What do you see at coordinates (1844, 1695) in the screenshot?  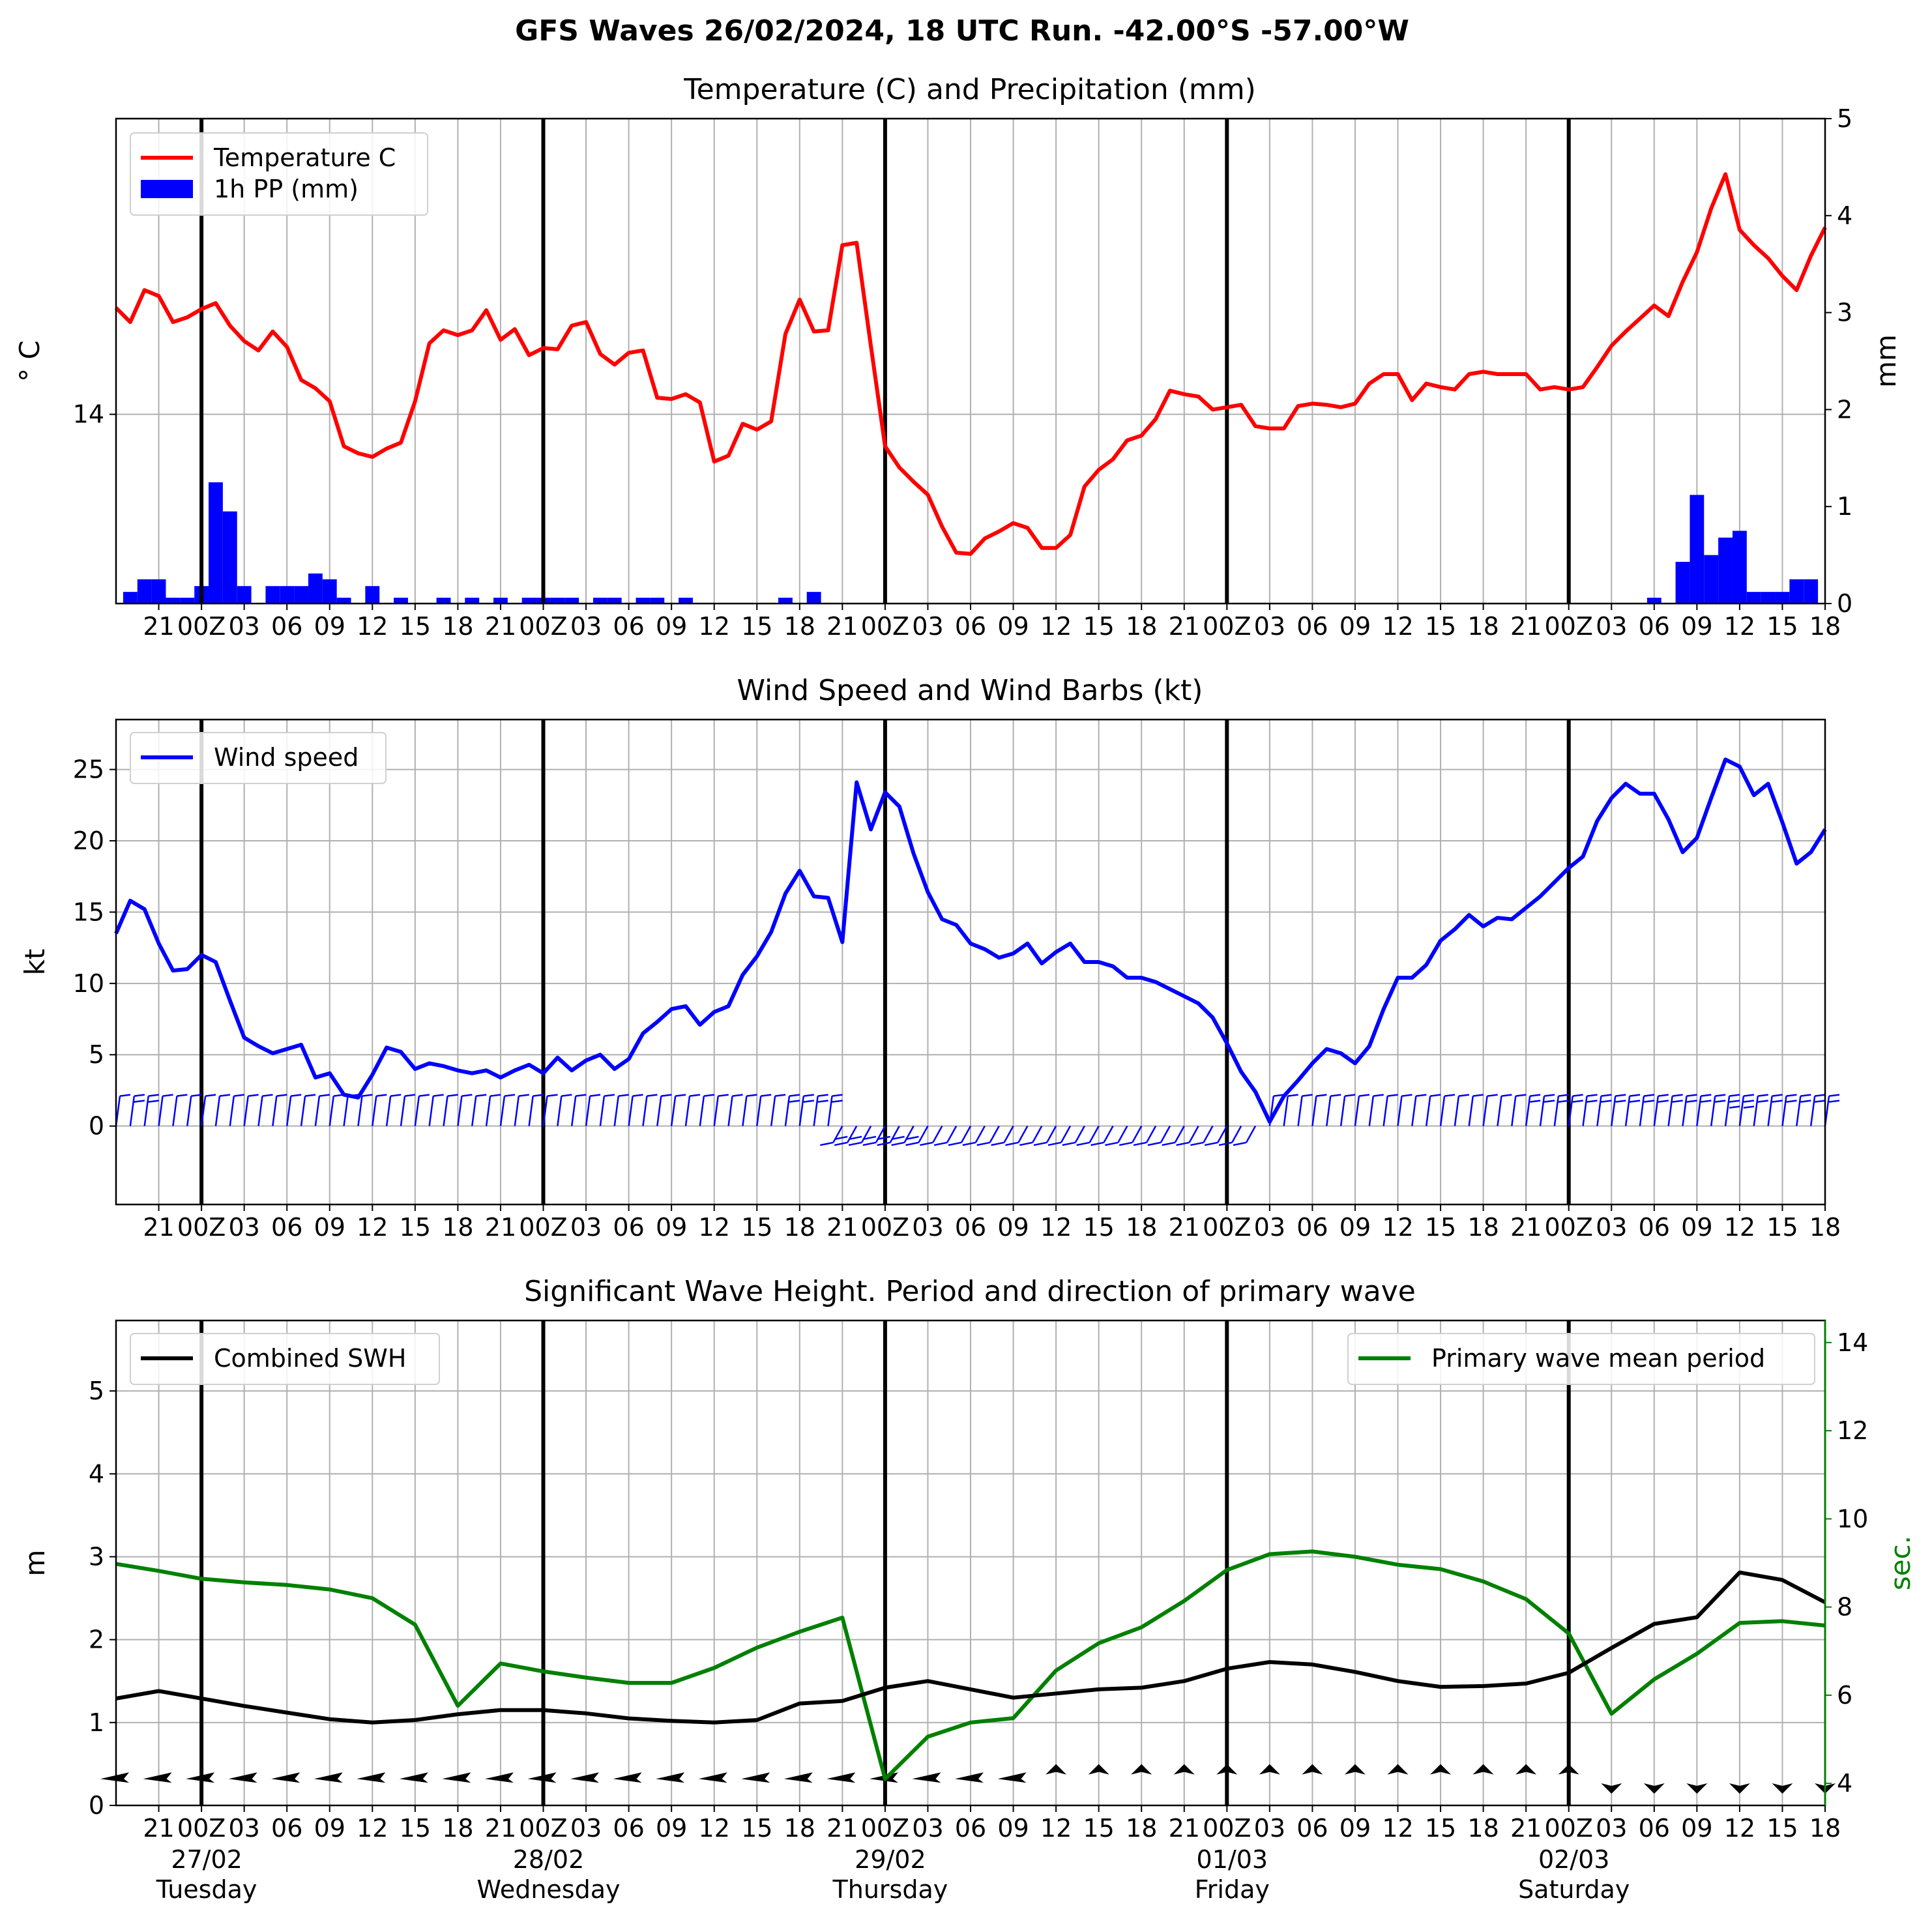 I see `y2-tick-label: 6` at bounding box center [1844, 1695].